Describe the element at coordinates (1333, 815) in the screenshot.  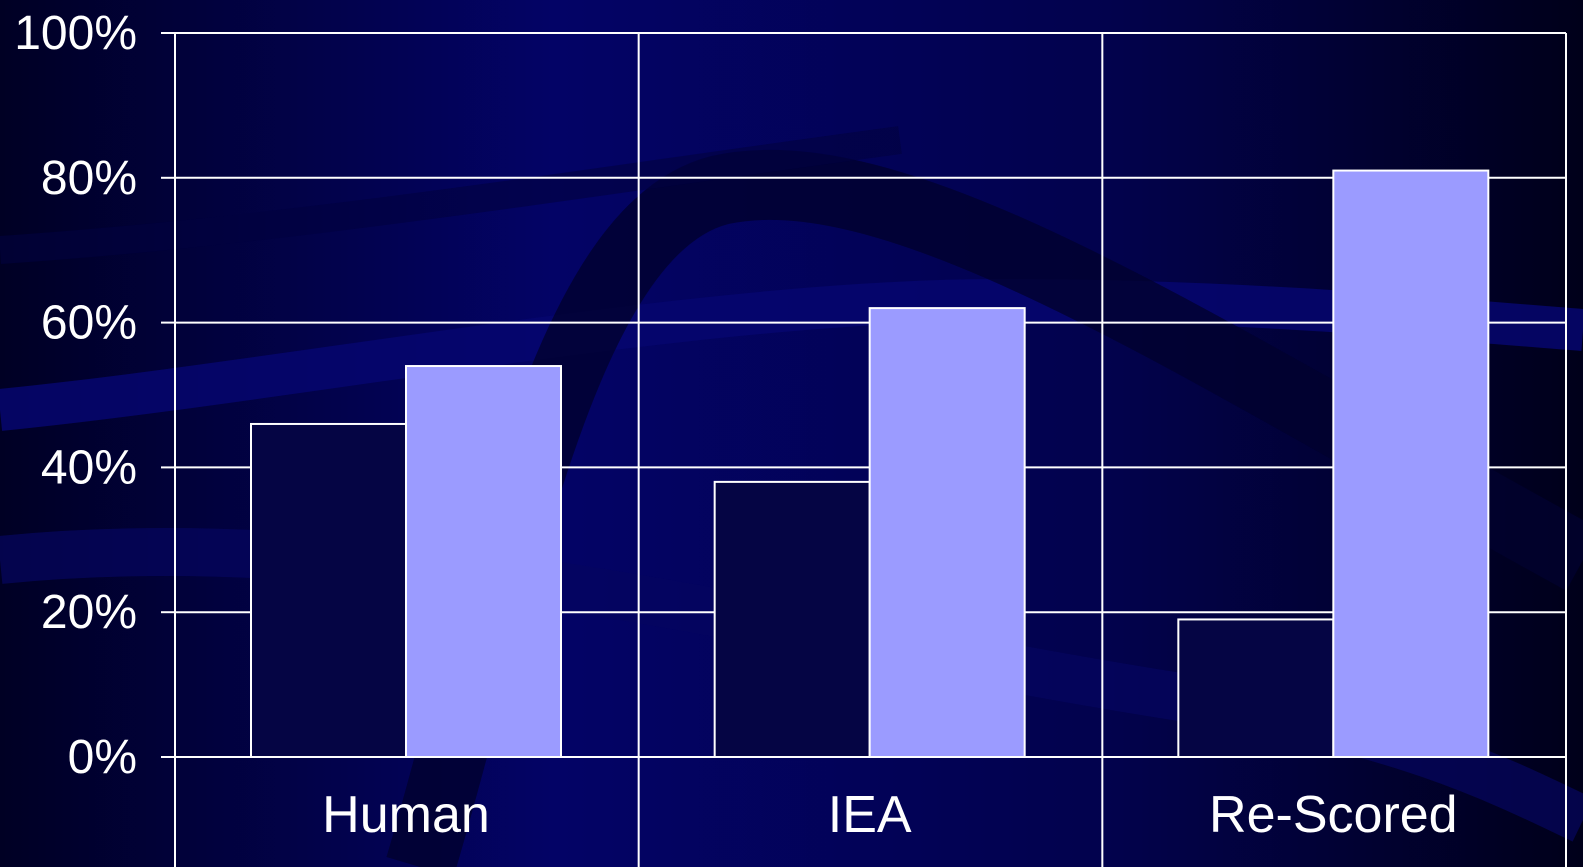
I see `category-label: Re-Scored` at that location.